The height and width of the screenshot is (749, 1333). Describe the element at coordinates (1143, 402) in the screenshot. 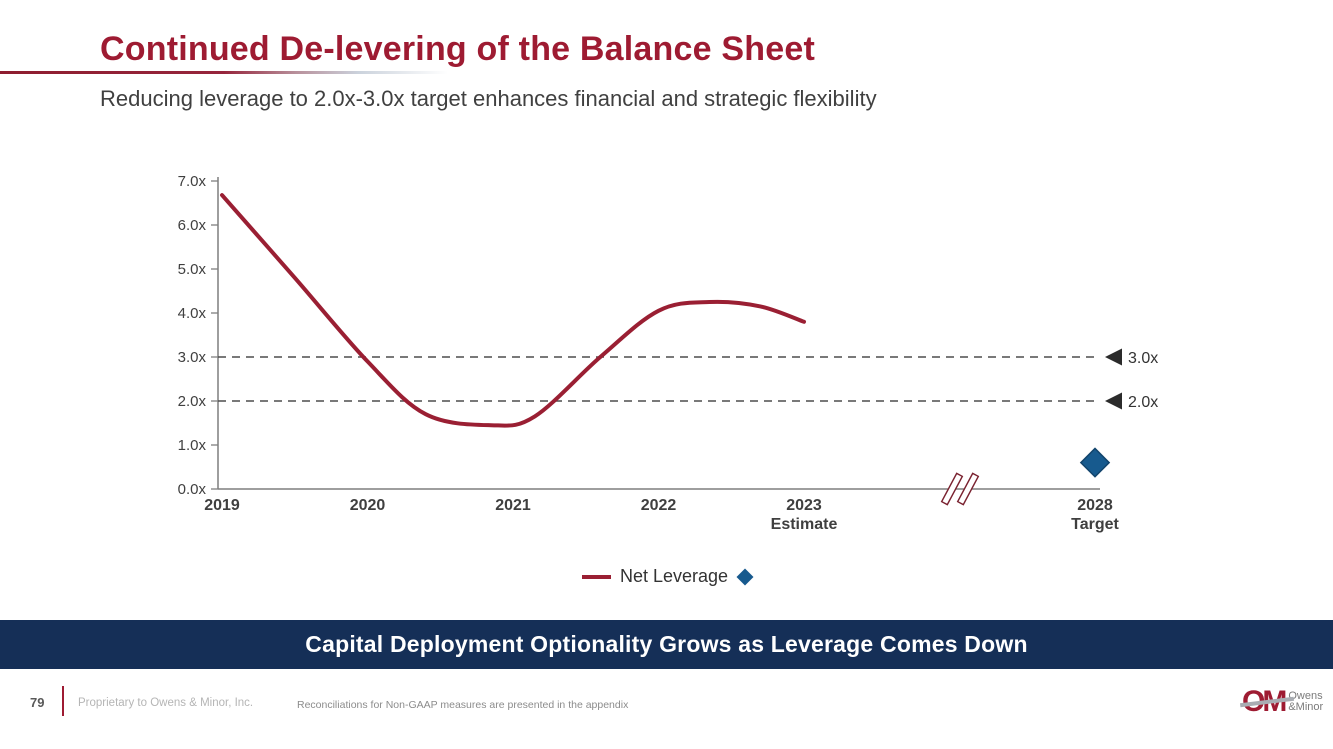

I see `reference-line-label: 2.0x` at that location.